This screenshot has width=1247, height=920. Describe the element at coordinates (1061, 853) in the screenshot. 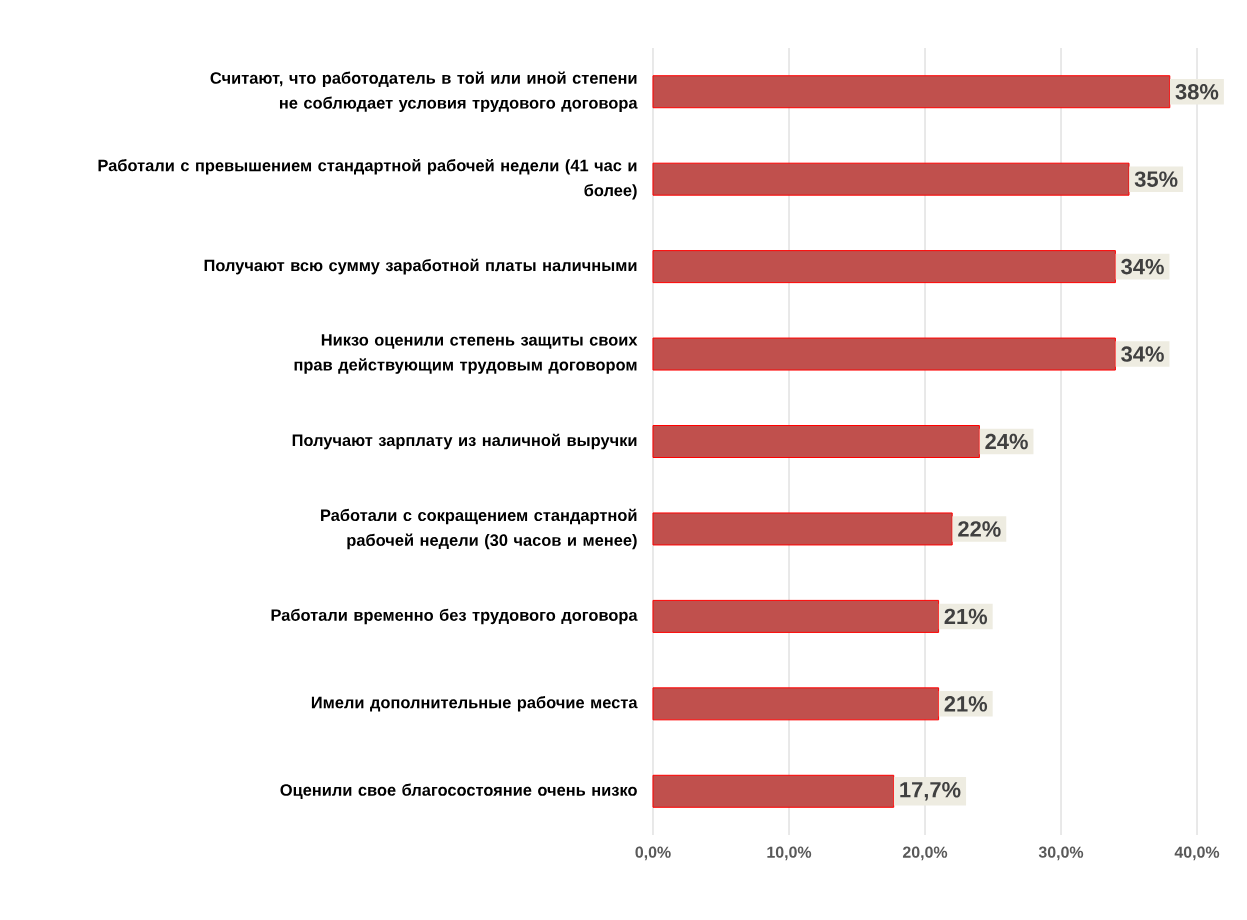

I see `x-tick-label: 30,0%` at that location.